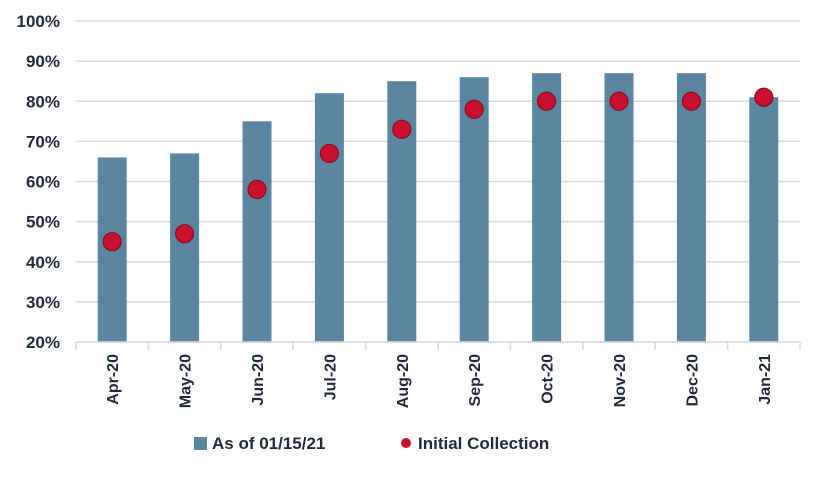  Describe the element at coordinates (371, 443) in the screenshot. I see `legend: As of 01/15/21 Initial Collection` at that location.